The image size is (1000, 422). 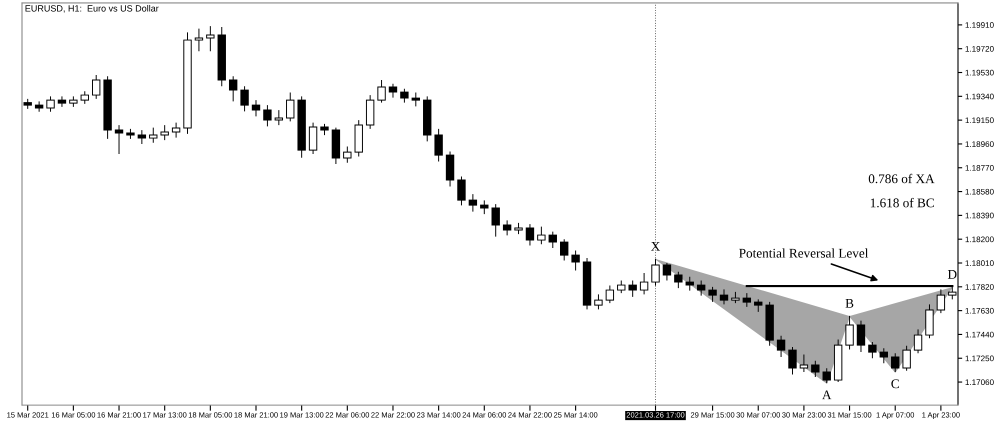 I want to click on annotation: 0.786 of XA, so click(x=901, y=179).